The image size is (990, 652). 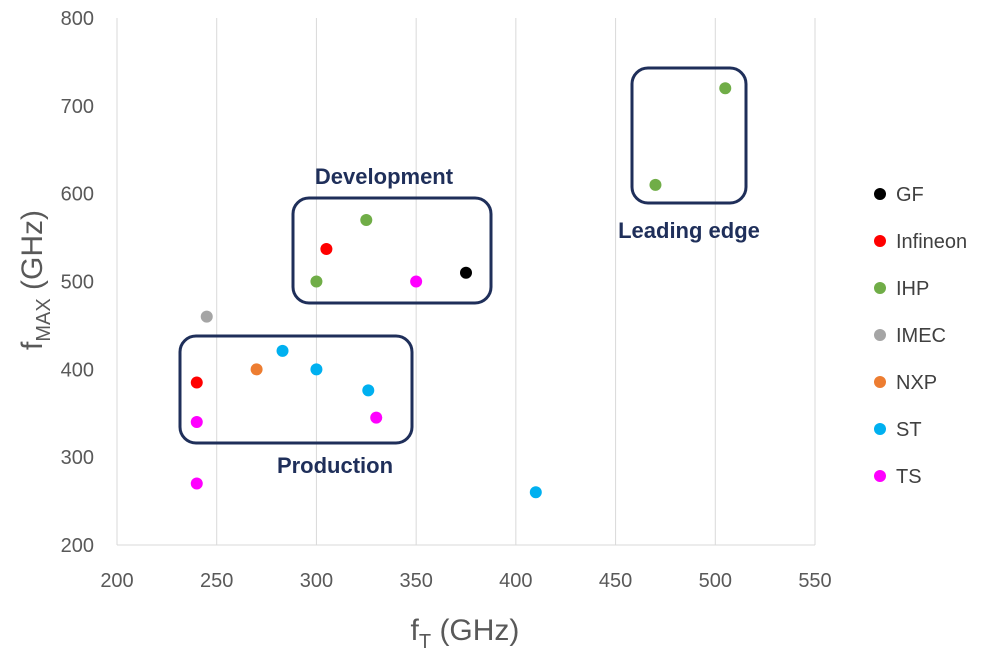 I want to click on y-axis-title: fMAX (GHz), so click(x=35, y=280).